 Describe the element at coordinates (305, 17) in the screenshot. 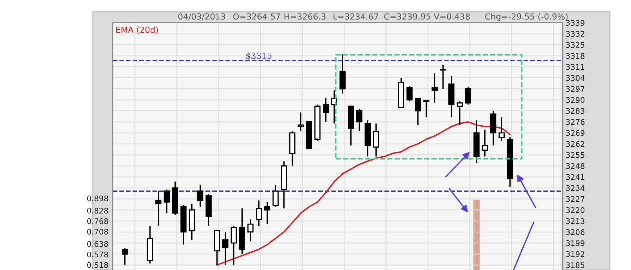

I see `text: H=3266.3` at that location.